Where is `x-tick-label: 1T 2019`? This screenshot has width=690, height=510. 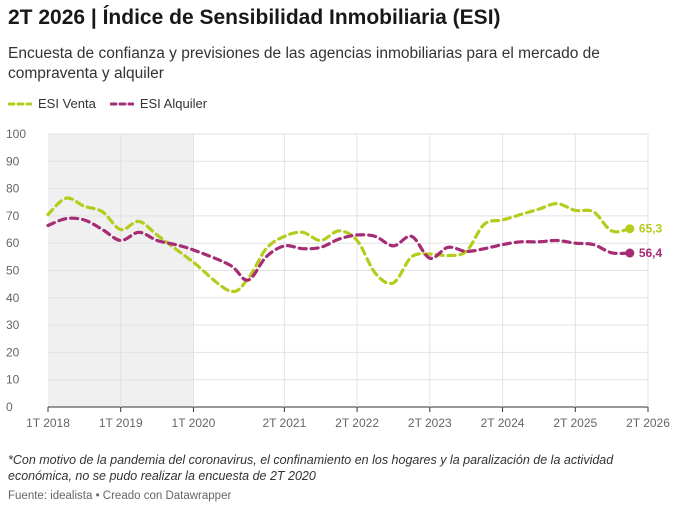
x-tick-label: 1T 2019 is located at coordinates (121, 423).